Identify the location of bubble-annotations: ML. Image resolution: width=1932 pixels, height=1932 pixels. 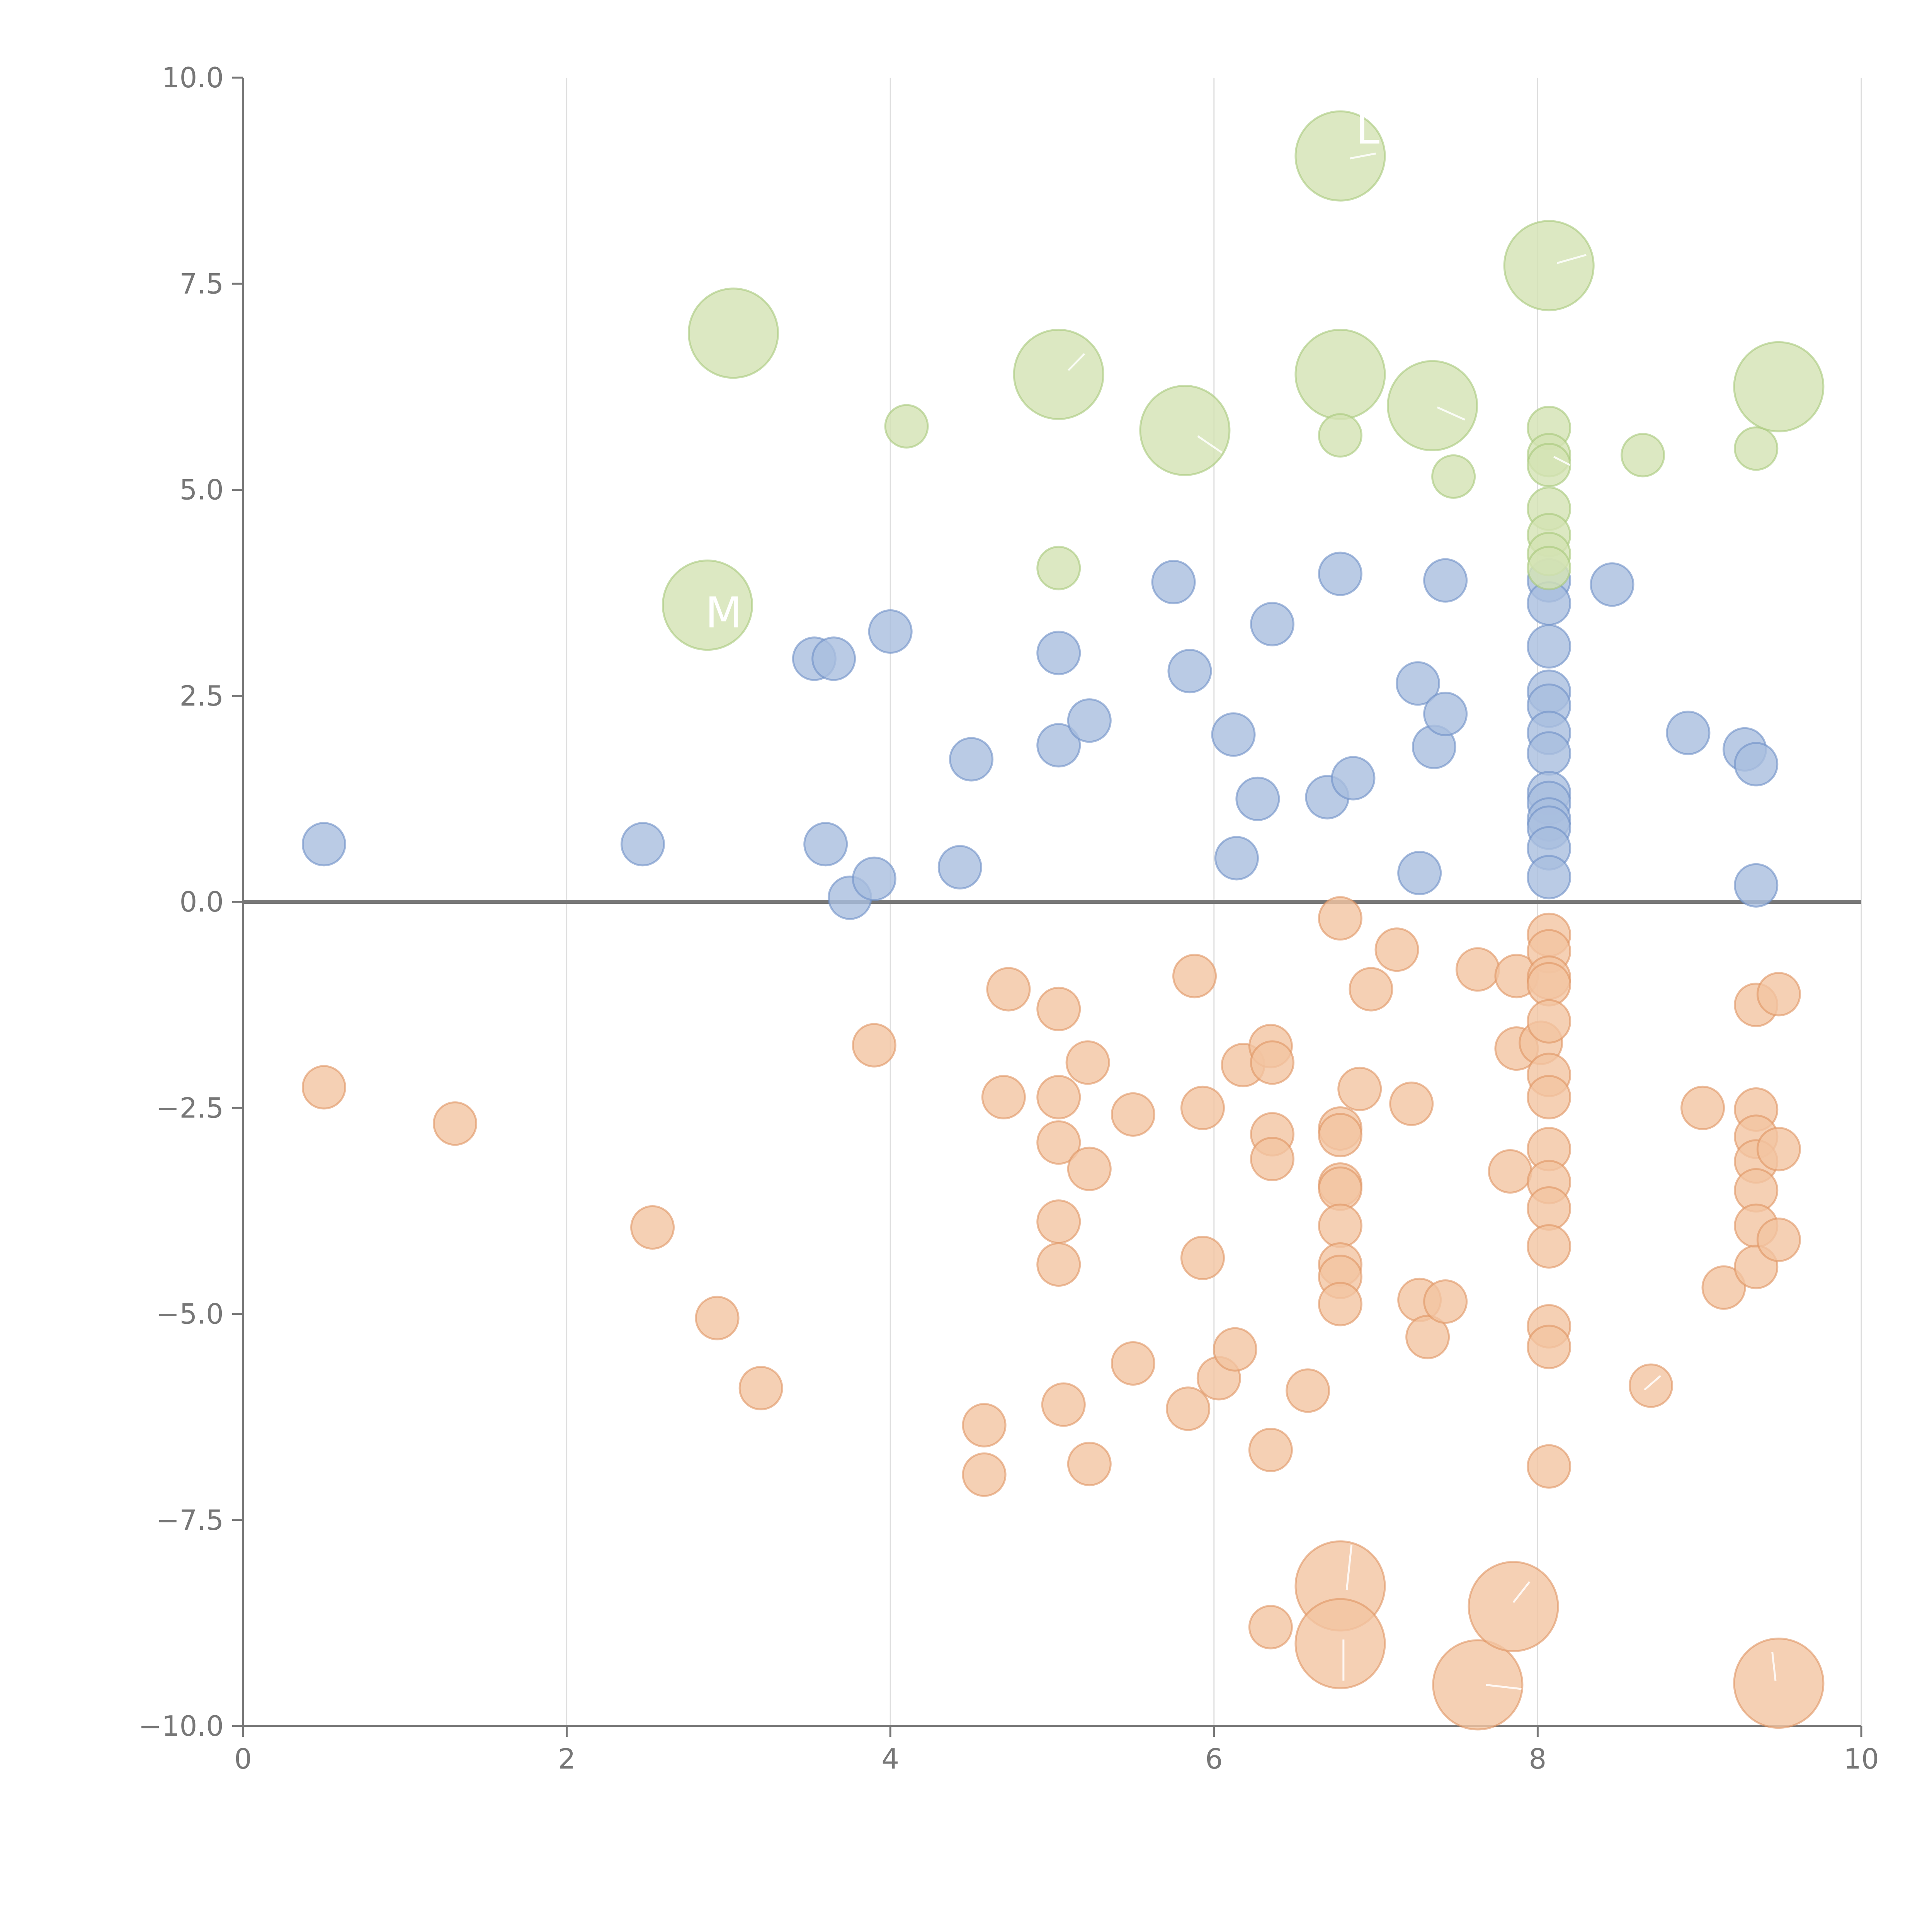
(1042, 371).